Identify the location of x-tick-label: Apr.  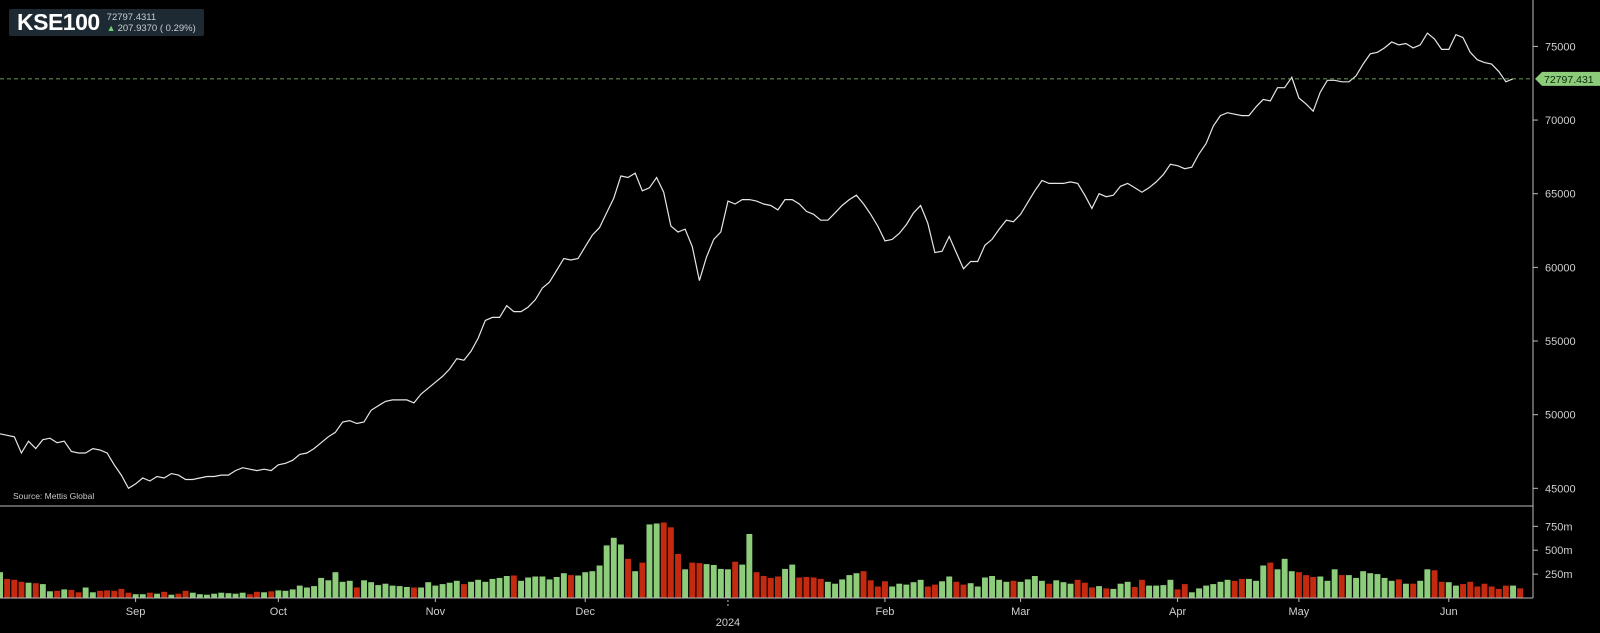
(1177, 612).